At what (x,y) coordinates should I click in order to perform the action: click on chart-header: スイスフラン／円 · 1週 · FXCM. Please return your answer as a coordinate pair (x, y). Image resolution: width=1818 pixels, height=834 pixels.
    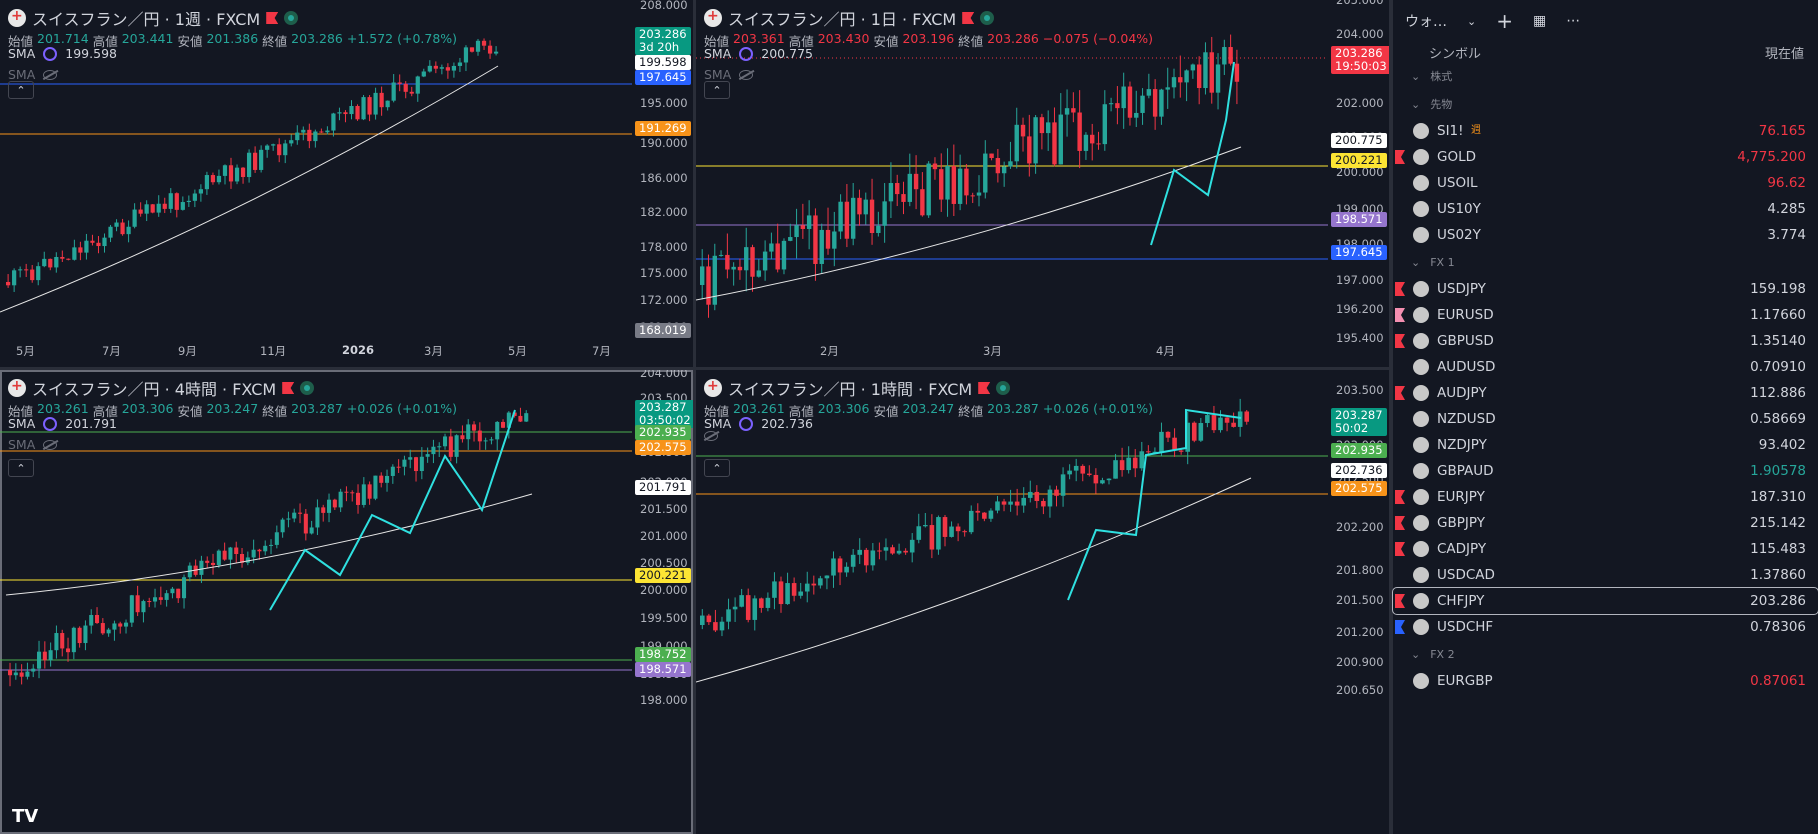
    Looking at the image, I should click on (153, 18).